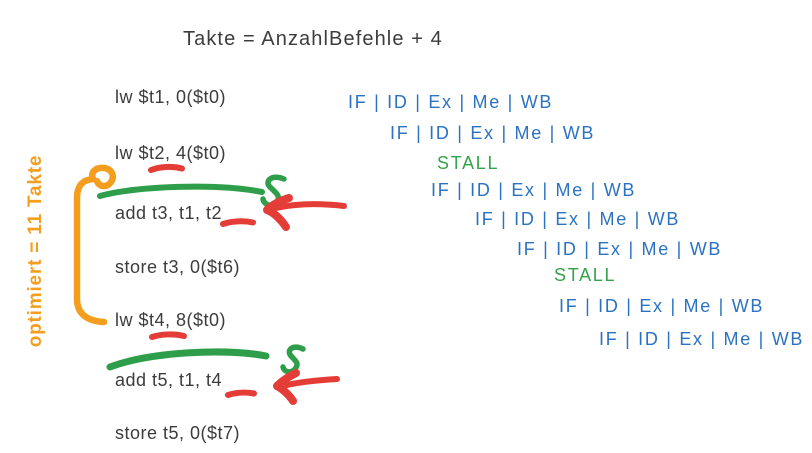  Describe the element at coordinates (169, 380) in the screenshot. I see `instruction-add-t5: add t5, t1, t4` at that location.